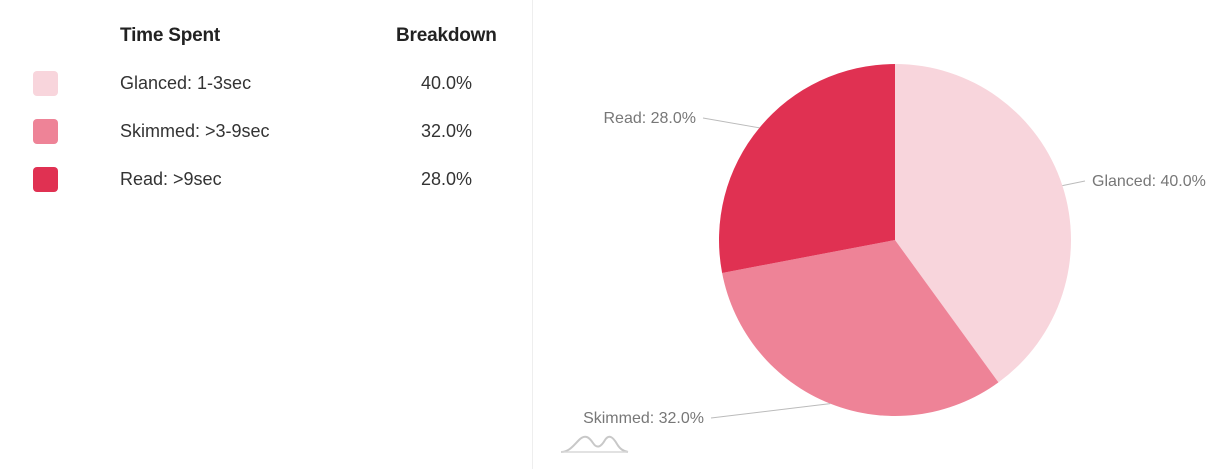  What do you see at coordinates (643, 418) in the screenshot?
I see `pie-label-skimmed: Skimmed: 32.0%` at bounding box center [643, 418].